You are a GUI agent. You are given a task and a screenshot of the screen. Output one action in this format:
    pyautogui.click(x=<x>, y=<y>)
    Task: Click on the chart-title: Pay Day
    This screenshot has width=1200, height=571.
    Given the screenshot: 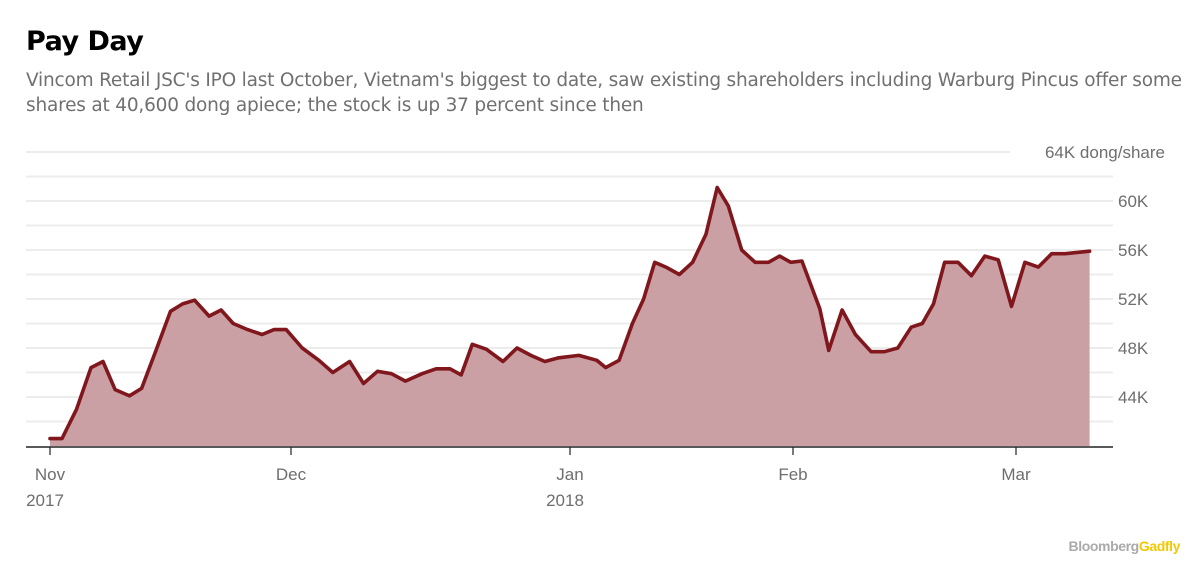 What is the action you would take?
    pyautogui.click(x=85, y=41)
    